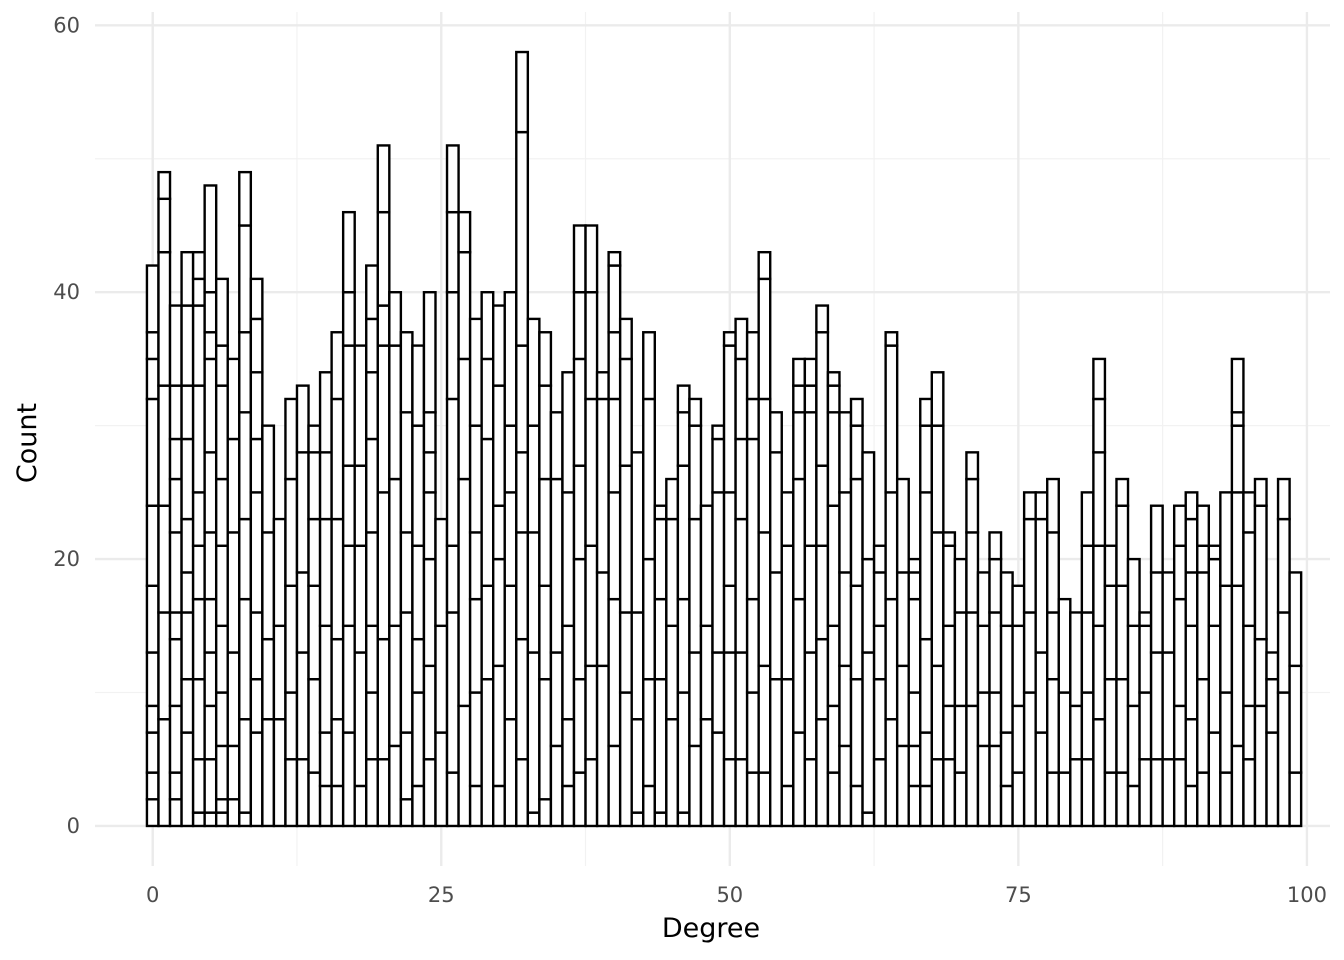  What do you see at coordinates (729, 895) in the screenshot?
I see `x-tick-label: 50` at bounding box center [729, 895].